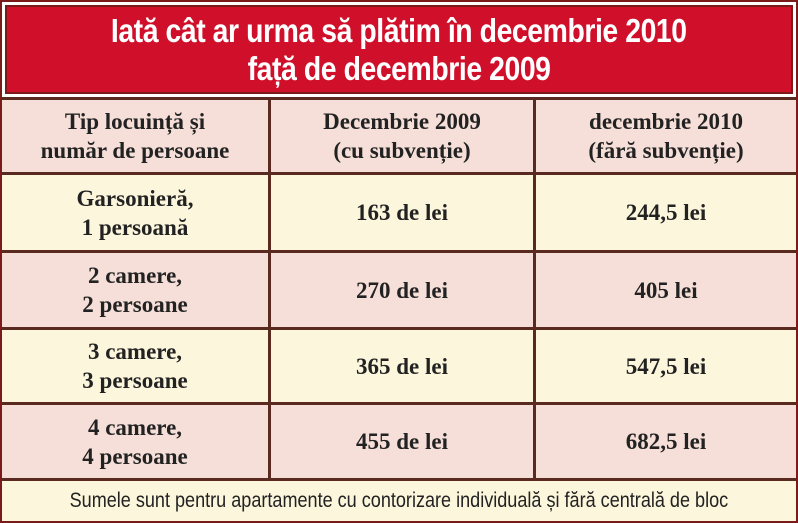 This screenshot has height=523, width=798. I want to click on cell-line: Tip locuință și, so click(135, 121).